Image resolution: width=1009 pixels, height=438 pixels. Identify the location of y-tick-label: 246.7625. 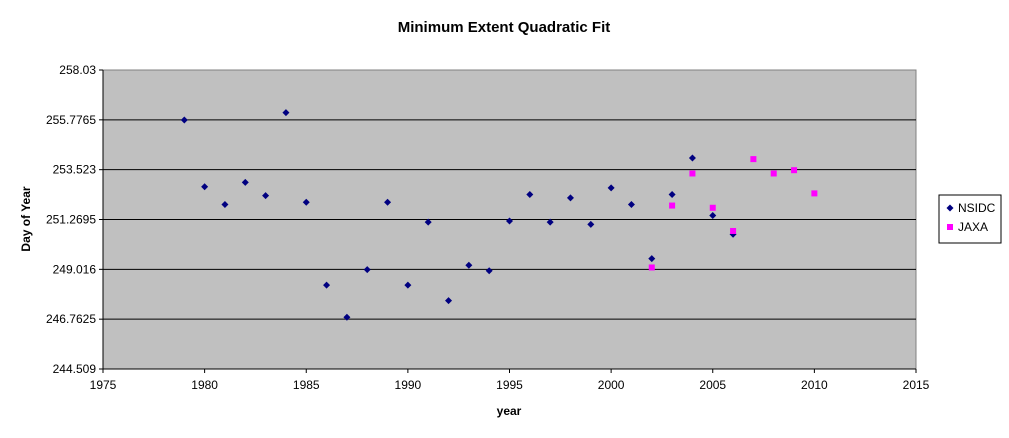
(71, 319).